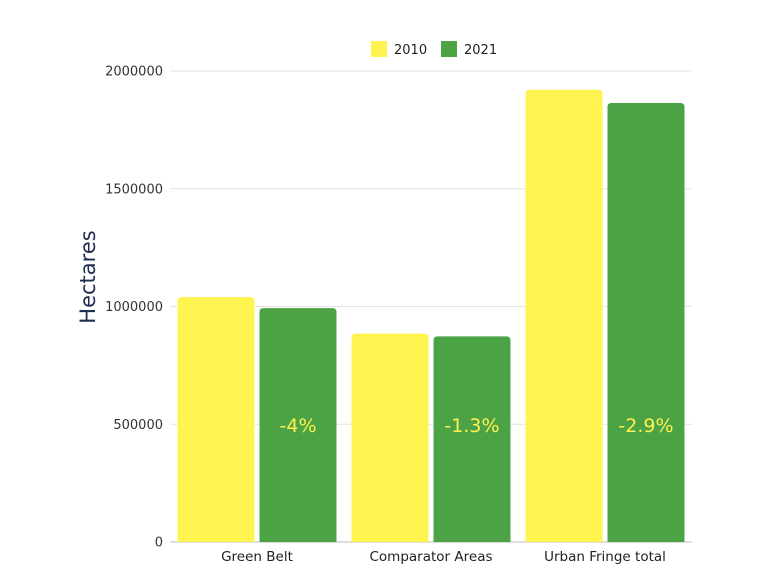 Image resolution: width=768 pixels, height=576 pixels. What do you see at coordinates (257, 557) in the screenshot?
I see `category-label: Green Belt` at bounding box center [257, 557].